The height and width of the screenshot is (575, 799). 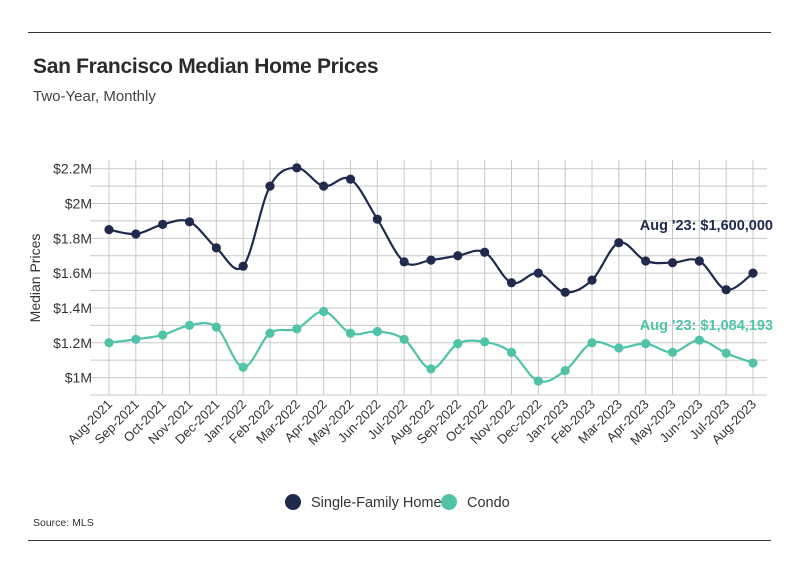 What do you see at coordinates (72, 308) in the screenshot?
I see `y-tick-label: $1.4M` at bounding box center [72, 308].